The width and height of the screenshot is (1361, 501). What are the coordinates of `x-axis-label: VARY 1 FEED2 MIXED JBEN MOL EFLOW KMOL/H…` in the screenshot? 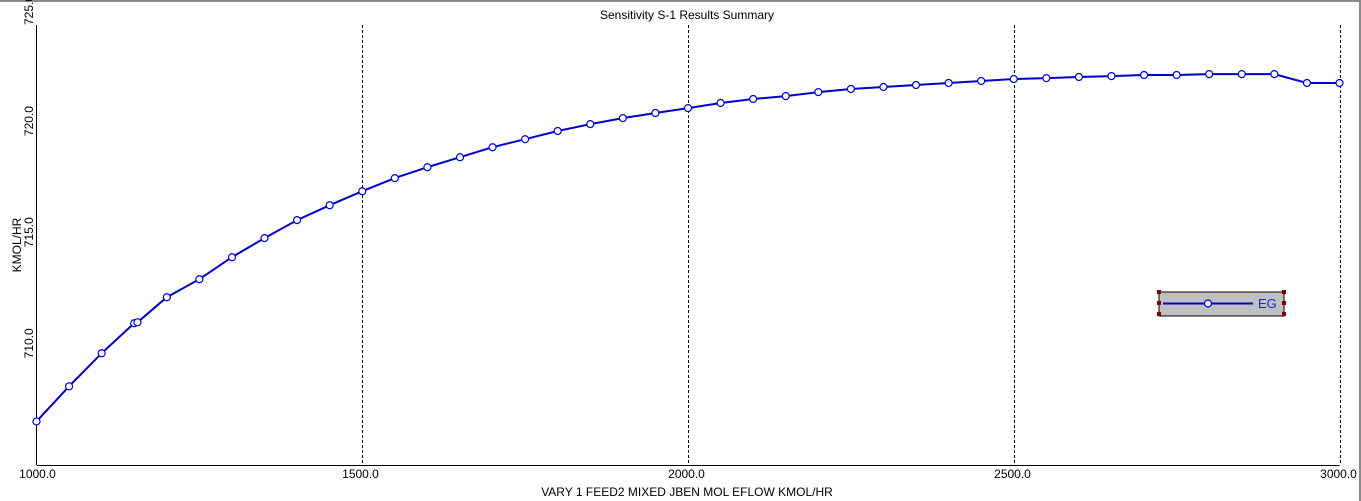 It's located at (687, 492).